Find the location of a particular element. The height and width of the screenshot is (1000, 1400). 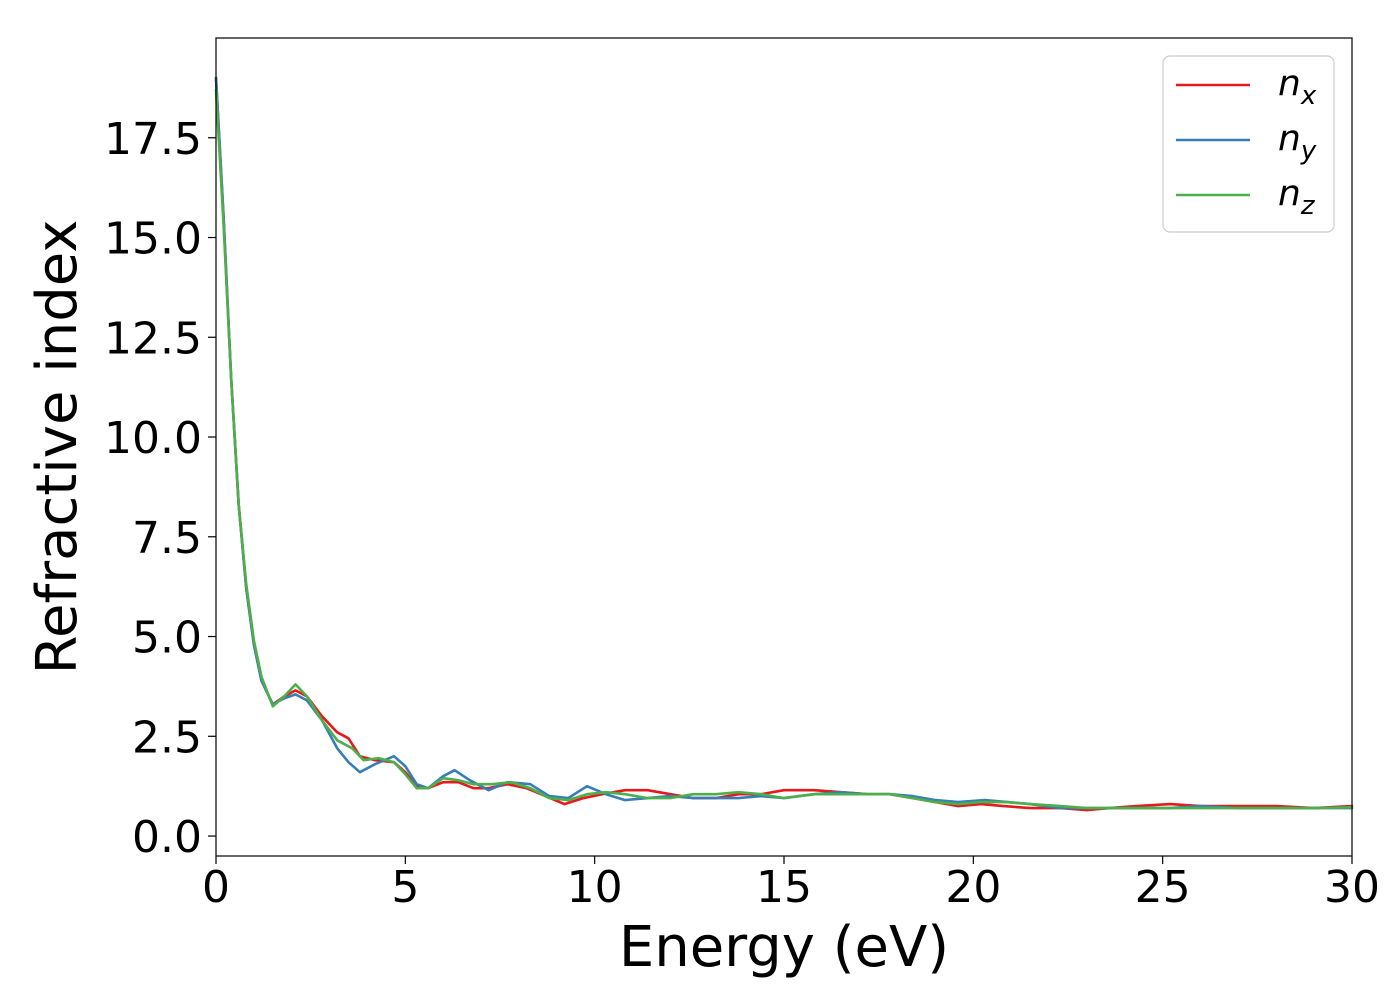

x-tick-label: 25 is located at coordinates (1163, 887).